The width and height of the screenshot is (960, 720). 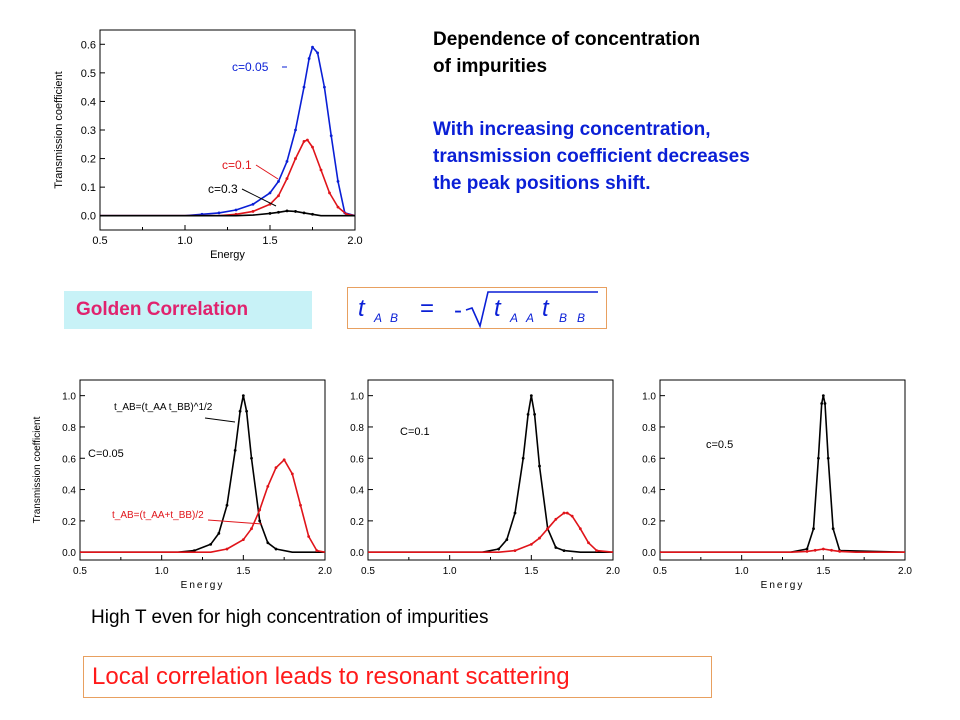 I want to click on chart-correlation-c01: 0.5 1.0 1.5 2.0 0.0 0.2 0.4 0.6 0.8 1.0 C=0.1, so click(x=485, y=478).